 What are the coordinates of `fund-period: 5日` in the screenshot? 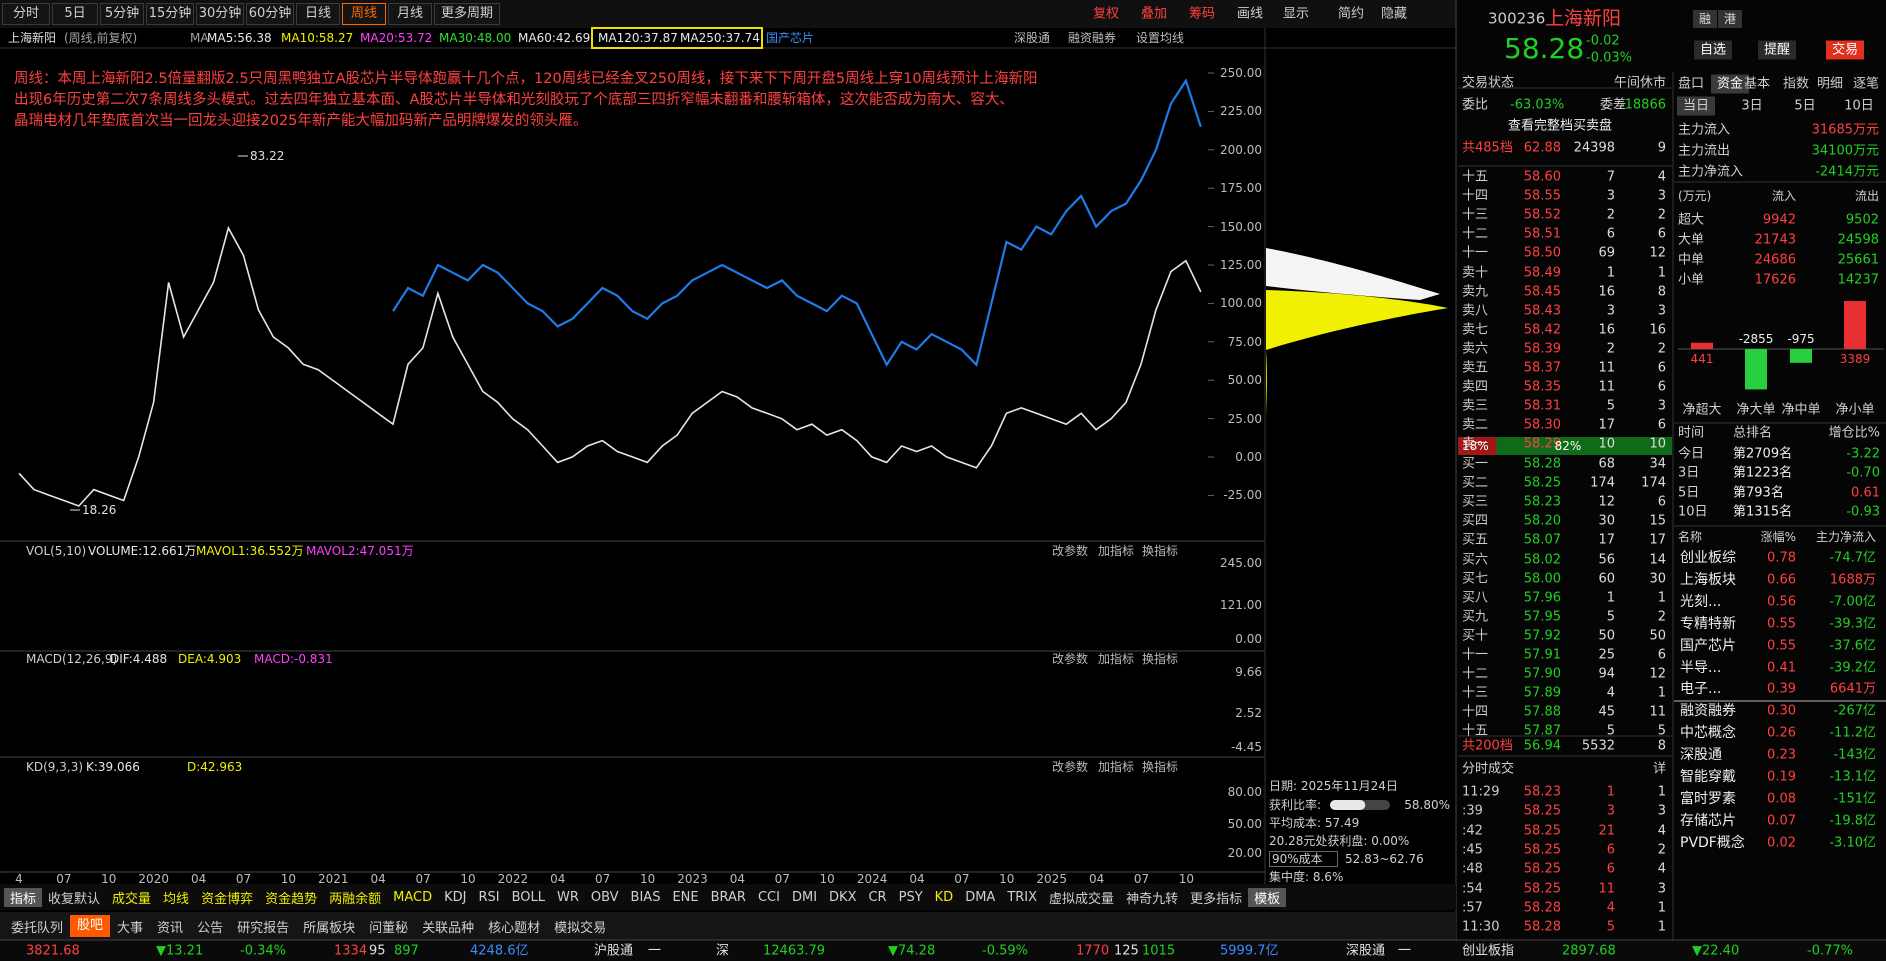 It's located at (1805, 106).